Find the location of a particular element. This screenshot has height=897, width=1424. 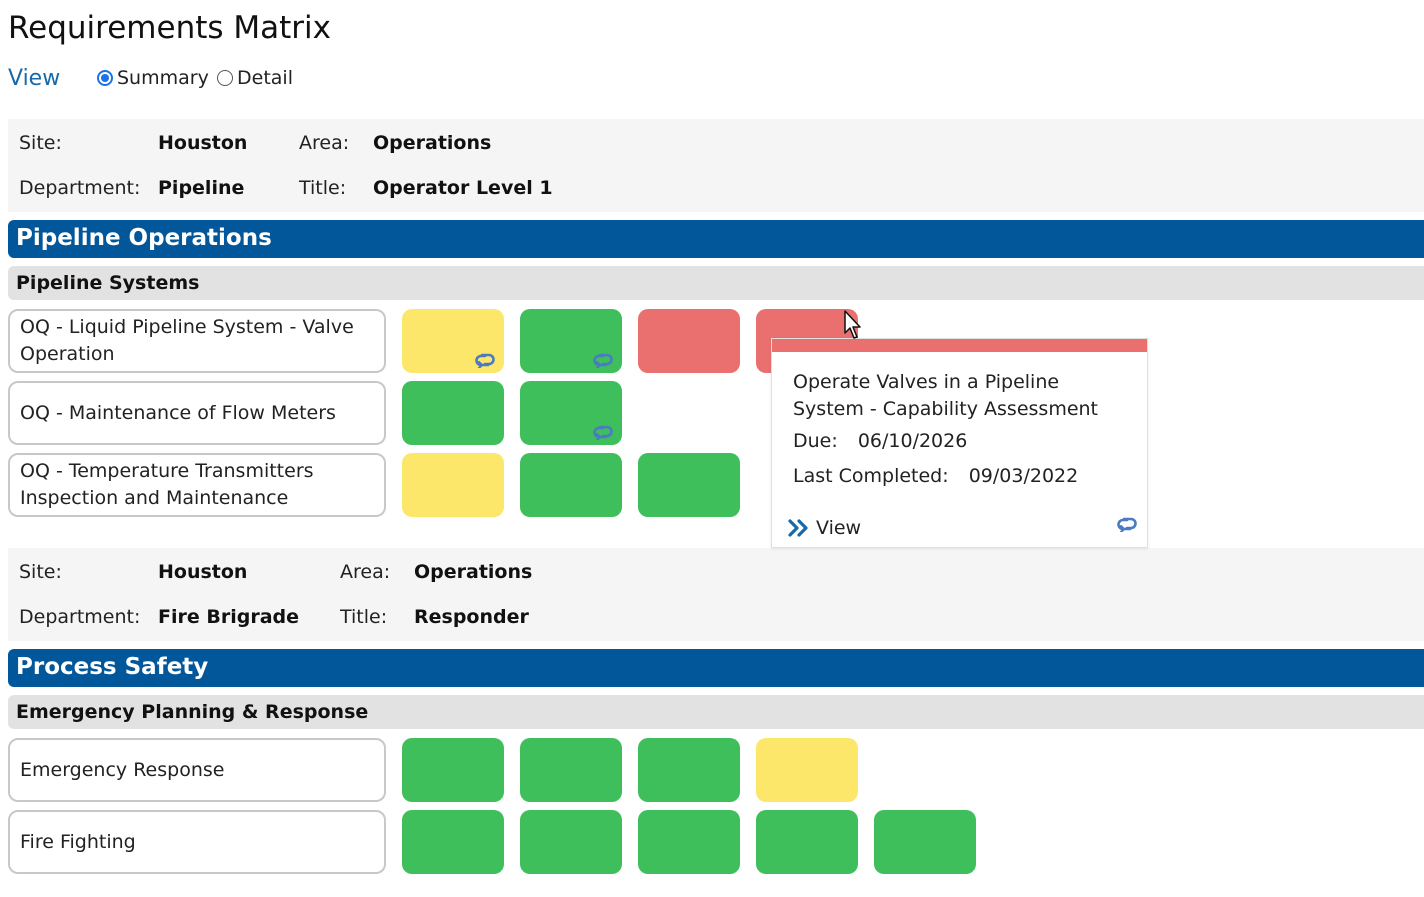

section-title: Pipeline Operations is located at coordinates (144, 238).